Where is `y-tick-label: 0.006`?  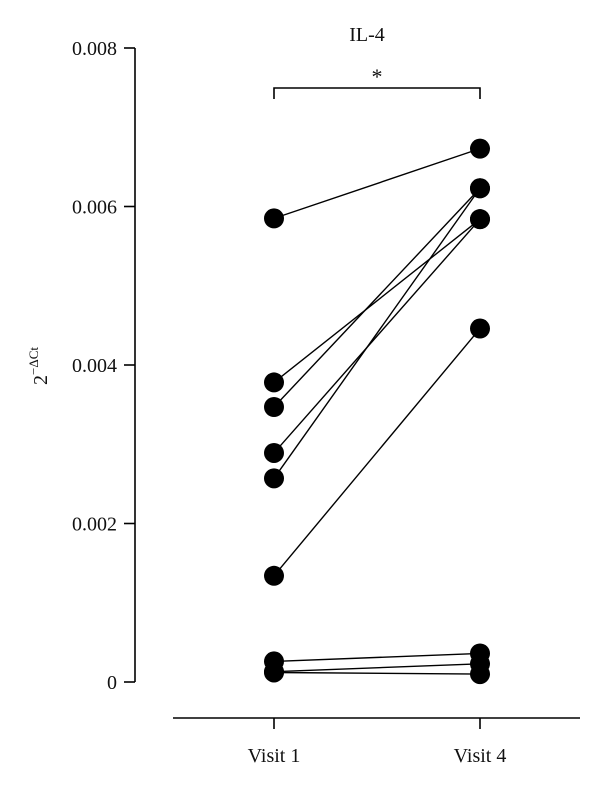 y-tick-label: 0.006 is located at coordinates (94, 208).